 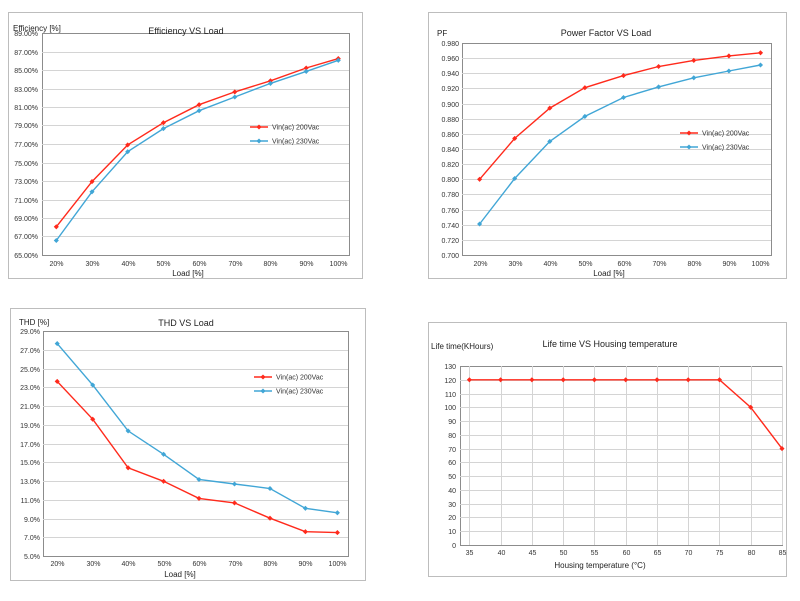 I want to click on y-tick-label: 17.0%, so click(x=30, y=445).